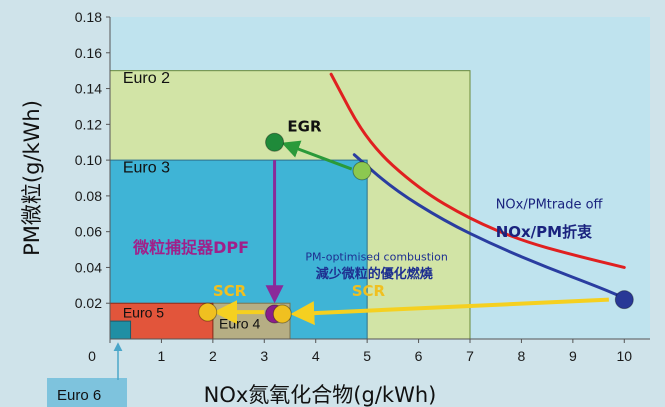 Image resolution: width=665 pixels, height=407 pixels. What do you see at coordinates (239, 323) in the screenshot?
I see `region-label-euro-4: Euro 4` at bounding box center [239, 323].